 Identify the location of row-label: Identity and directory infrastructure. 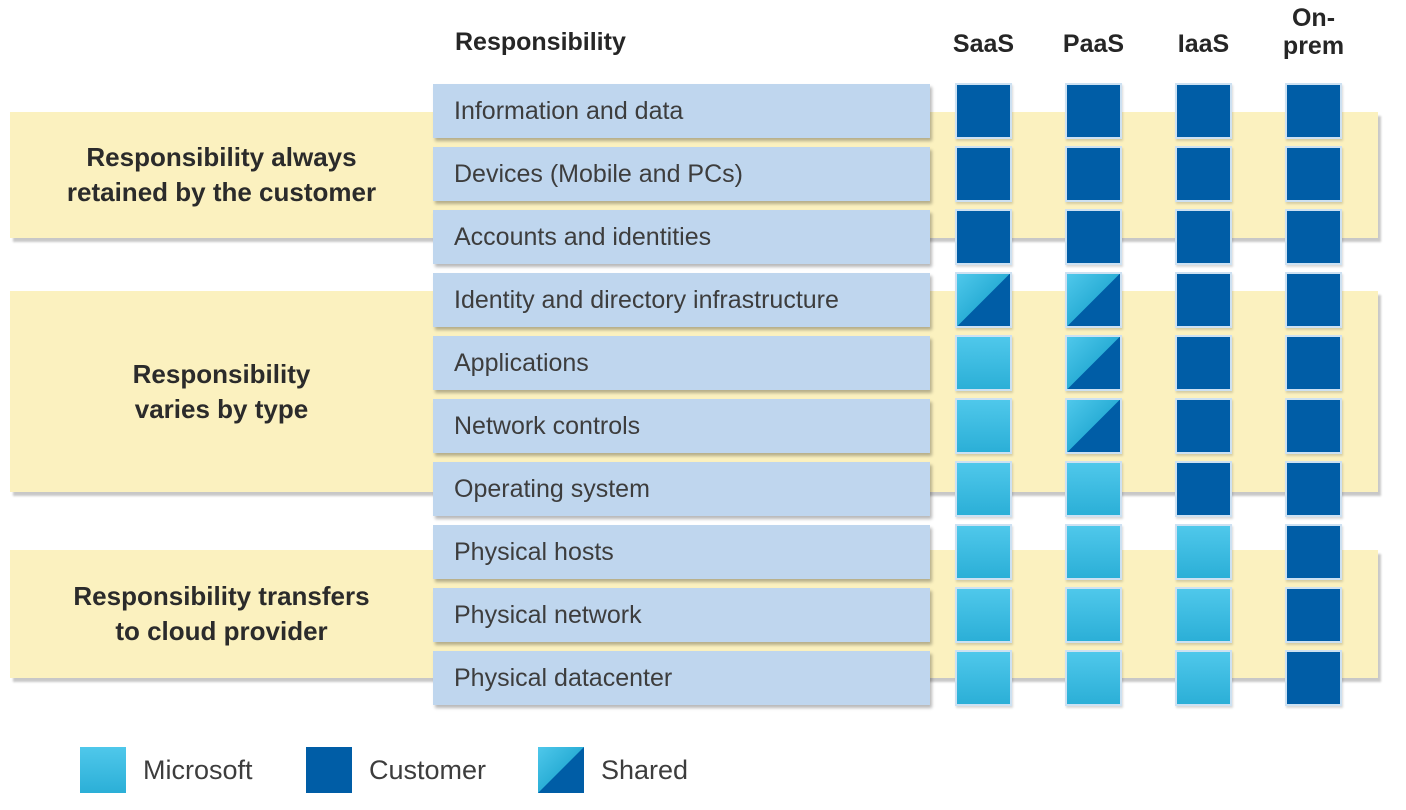
(681, 300).